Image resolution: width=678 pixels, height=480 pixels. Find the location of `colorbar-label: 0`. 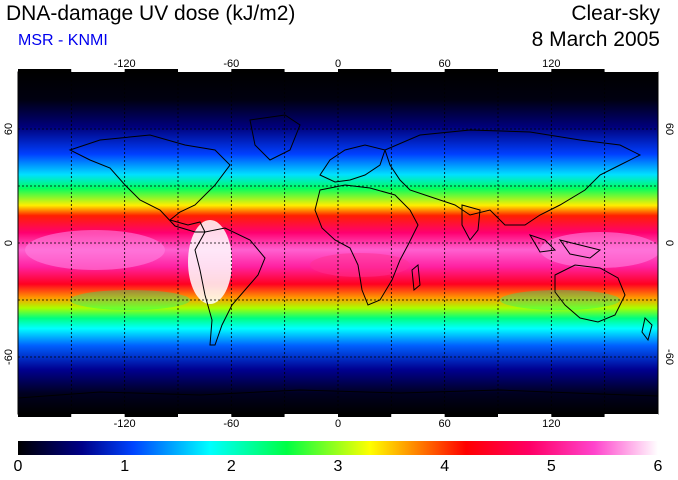

colorbar-label: 0 is located at coordinates (18, 466).